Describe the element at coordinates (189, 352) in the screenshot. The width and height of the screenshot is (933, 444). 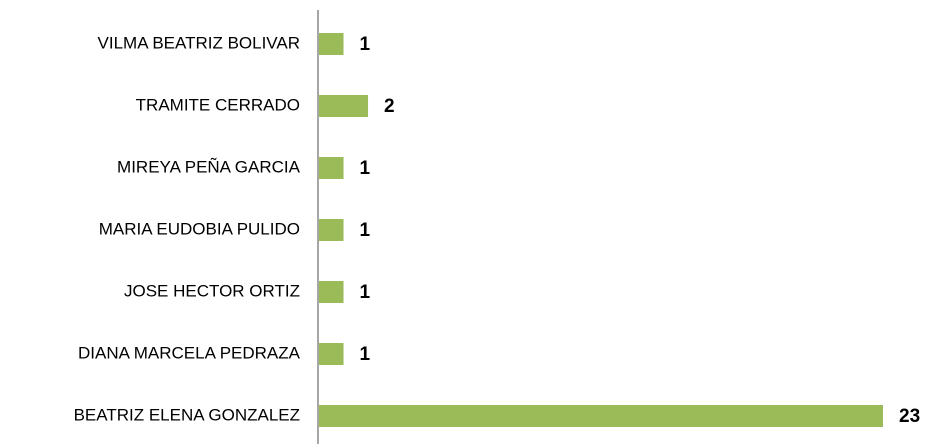
I see `category-label: DIANA MARCELA PEDRAZA` at that location.